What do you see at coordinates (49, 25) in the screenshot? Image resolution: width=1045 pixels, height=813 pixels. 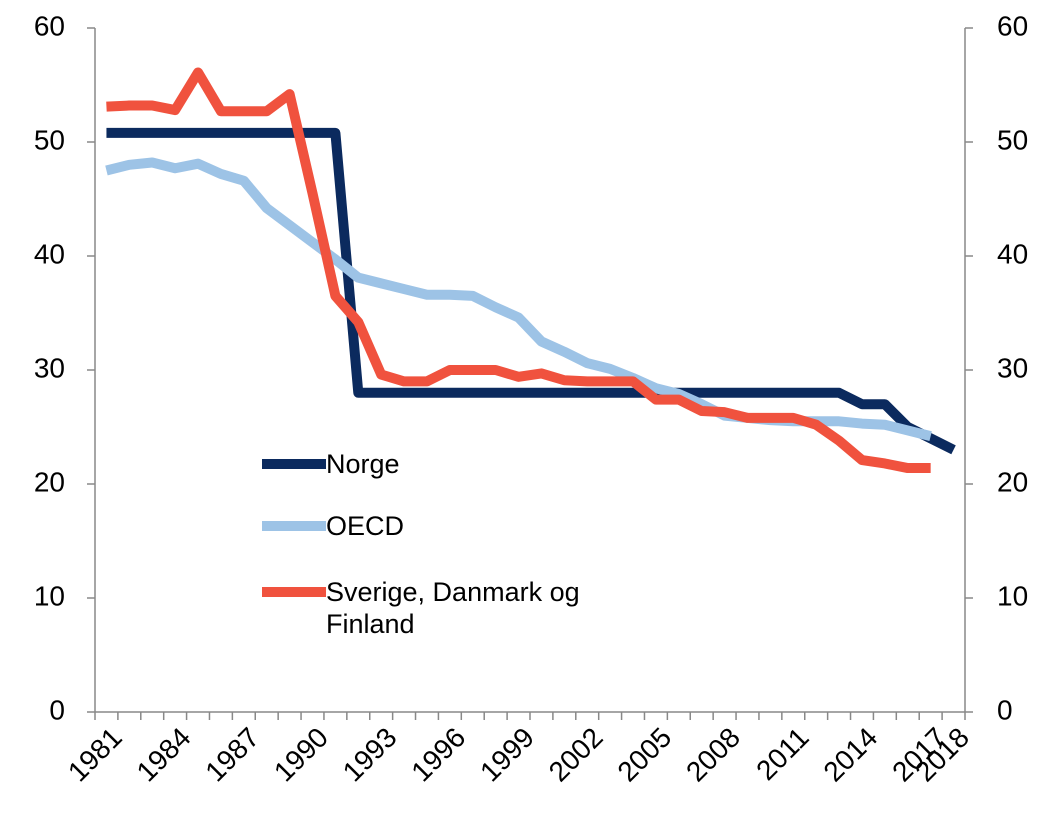 I see `y-tick-label: 60` at bounding box center [49, 25].